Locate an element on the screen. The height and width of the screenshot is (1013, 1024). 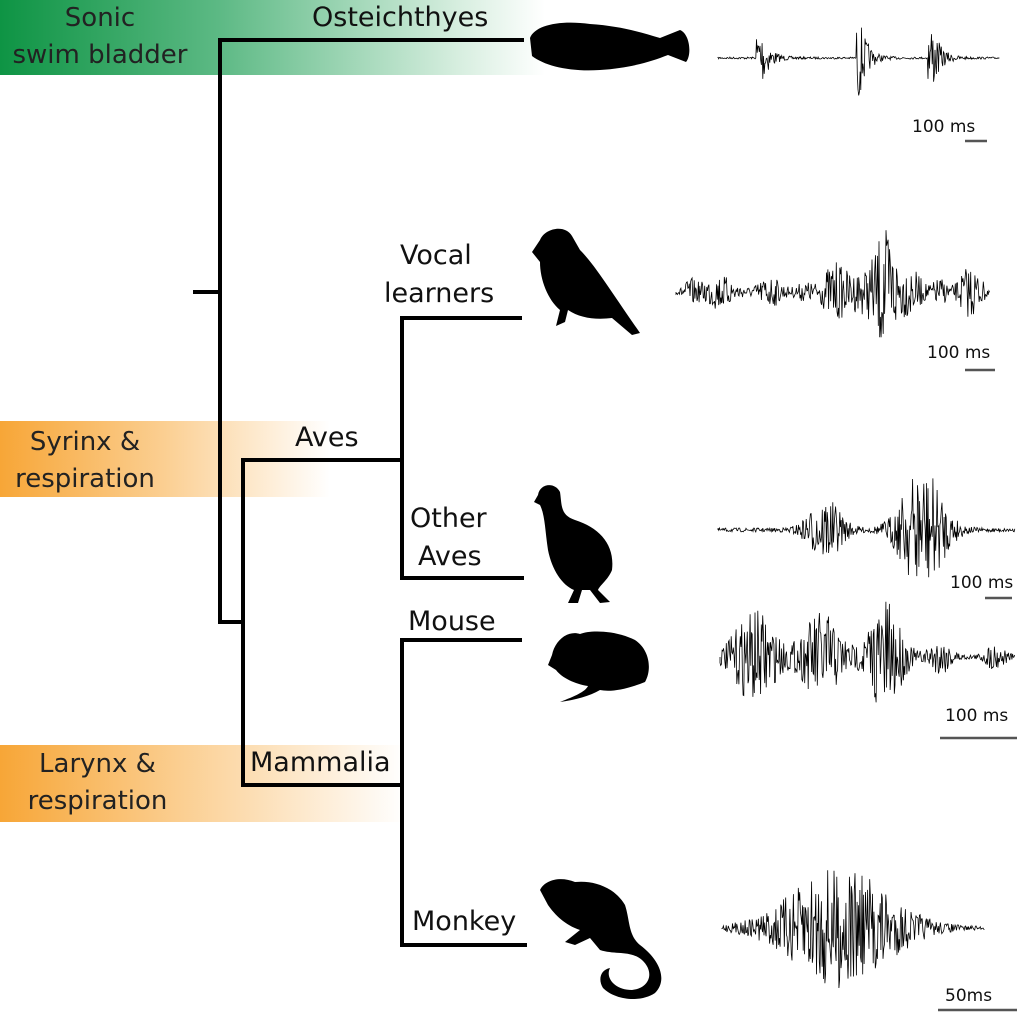
trait-line: Syrinx & is located at coordinates (85, 442).